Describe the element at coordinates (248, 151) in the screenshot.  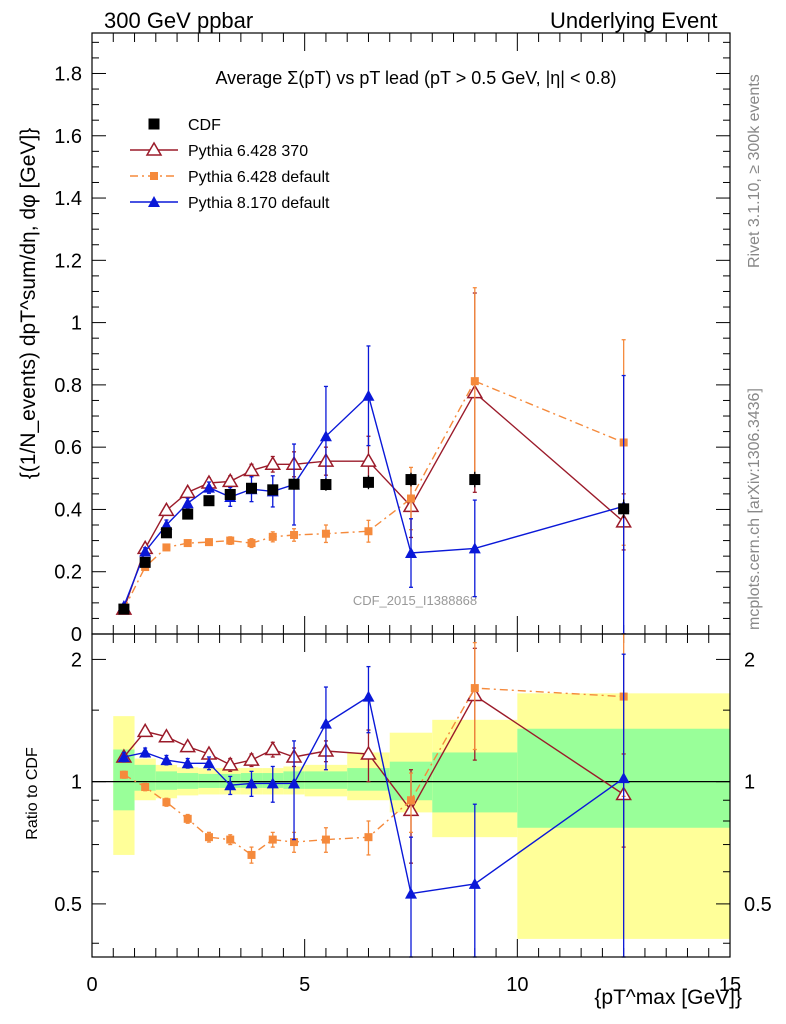
I see `legend-label-pythia6_370: Pythia 6.428 370` at that location.